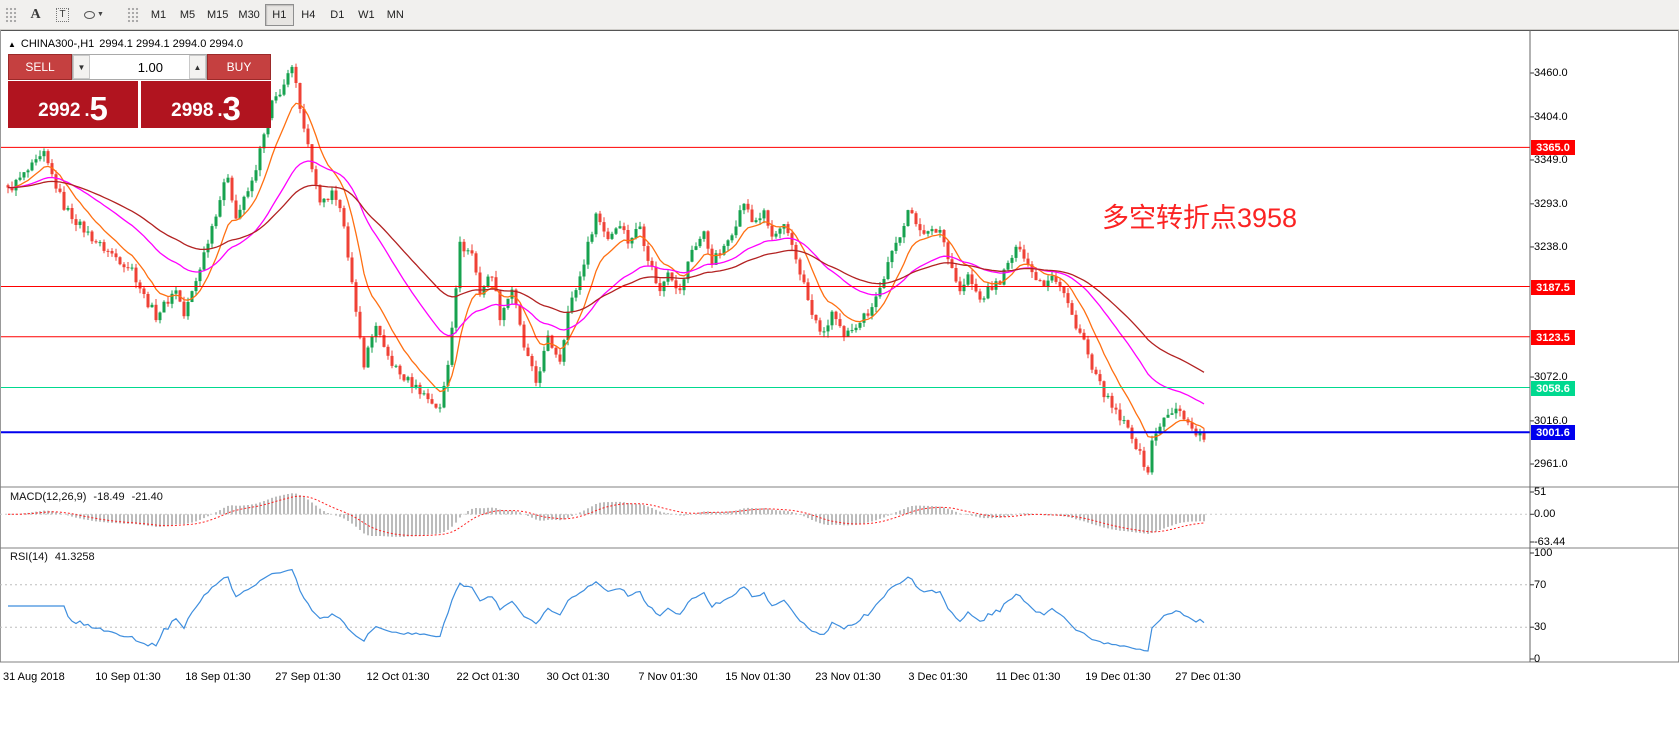 Image resolution: width=1679 pixels, height=733 pixels. Describe the element at coordinates (1200, 218) in the screenshot. I see `chart-annotation-text: 多空转折点3958` at that location.